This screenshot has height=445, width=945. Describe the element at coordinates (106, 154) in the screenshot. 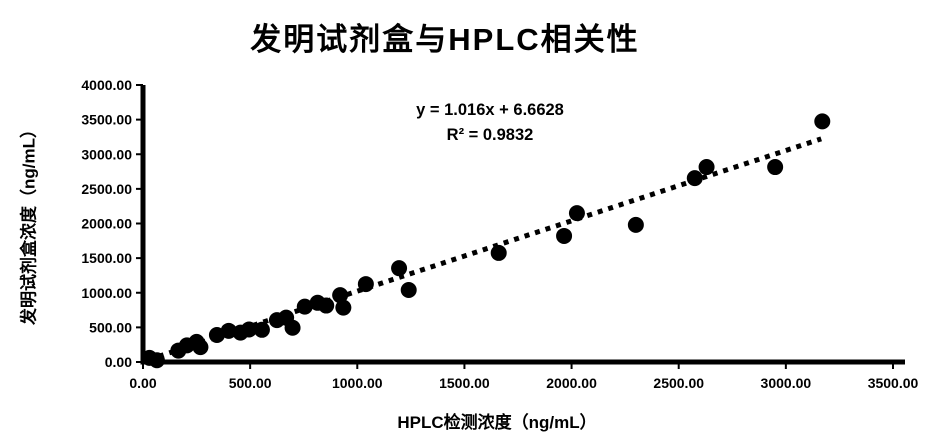

I see `y-axis-tick-label: 3000.00` at that location.